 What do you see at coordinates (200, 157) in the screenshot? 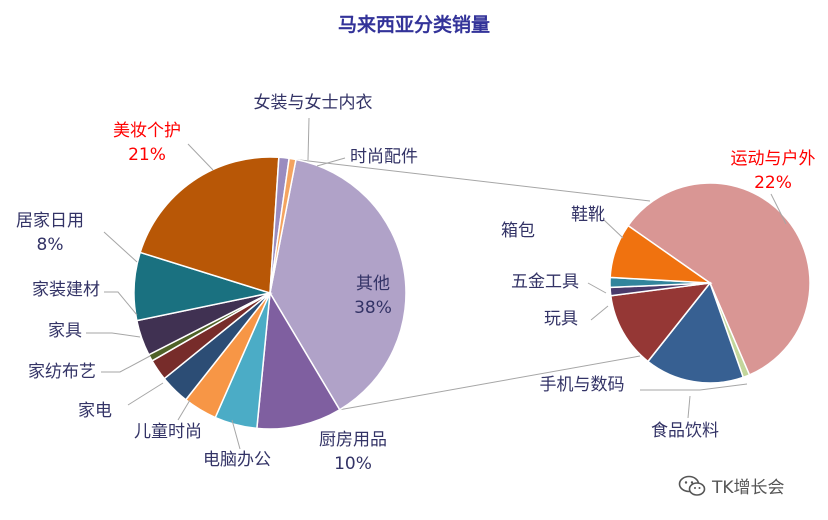
I see `main-leader-美妆个护` at bounding box center [200, 157].